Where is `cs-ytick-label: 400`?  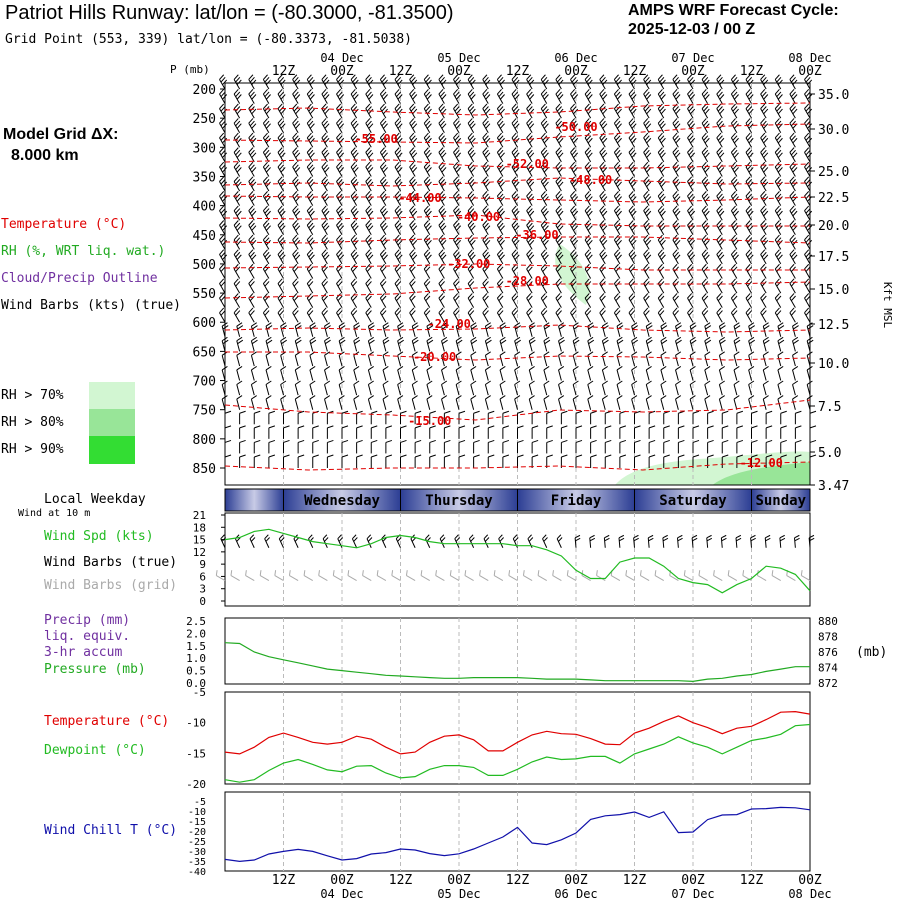
cs-ytick-label: 400 is located at coordinates (204, 207).